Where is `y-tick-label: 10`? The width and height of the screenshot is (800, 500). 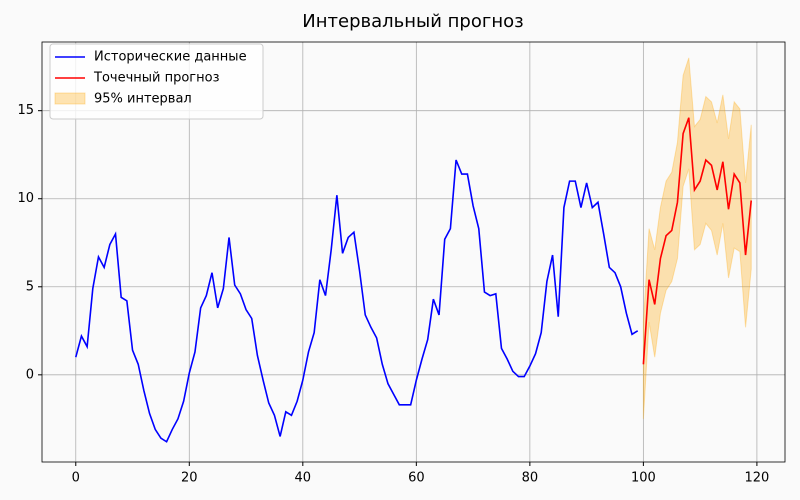 y-tick-label: 10 is located at coordinates (25, 198).